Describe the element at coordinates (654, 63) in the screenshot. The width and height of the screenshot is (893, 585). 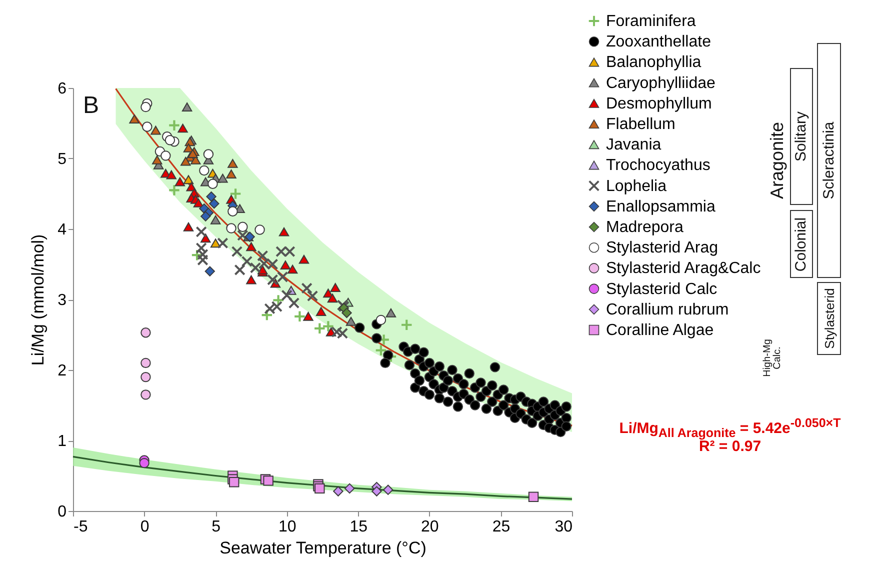
I see `legend-label: Balanophyllia` at that location.